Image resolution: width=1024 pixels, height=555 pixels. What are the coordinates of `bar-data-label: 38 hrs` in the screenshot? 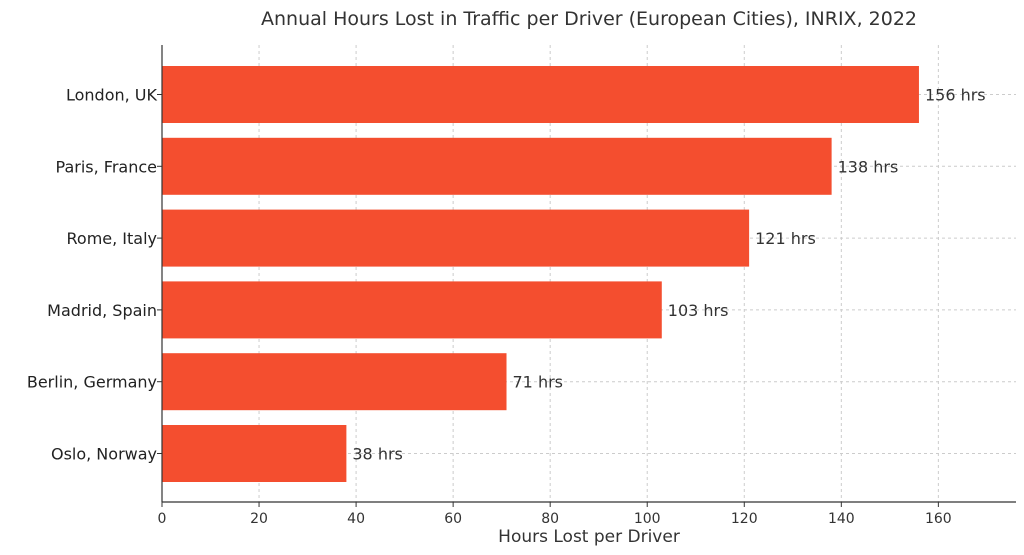 It's located at (377, 454).